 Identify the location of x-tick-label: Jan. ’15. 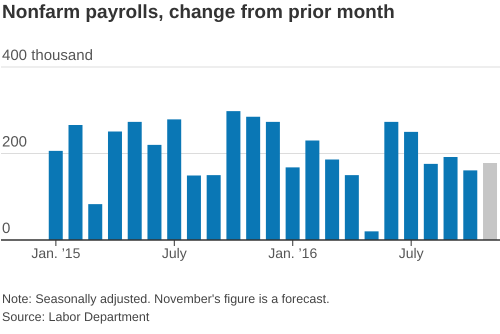
(56, 252).